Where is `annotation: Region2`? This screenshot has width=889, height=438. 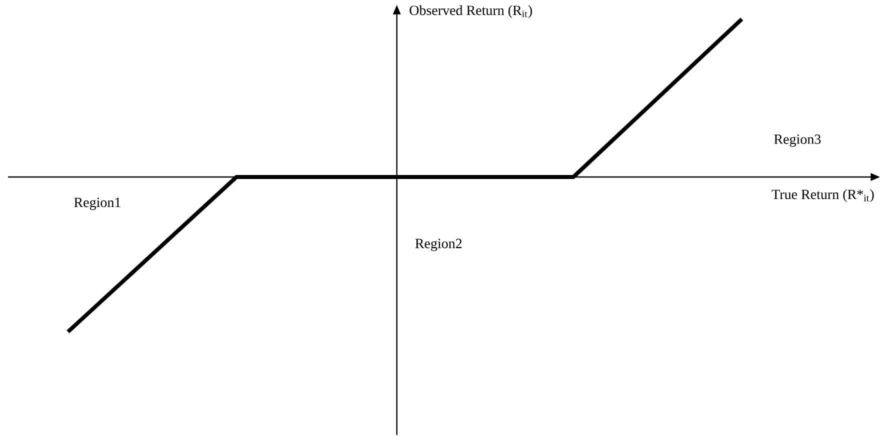
annotation: Region2 is located at coordinates (438, 245).